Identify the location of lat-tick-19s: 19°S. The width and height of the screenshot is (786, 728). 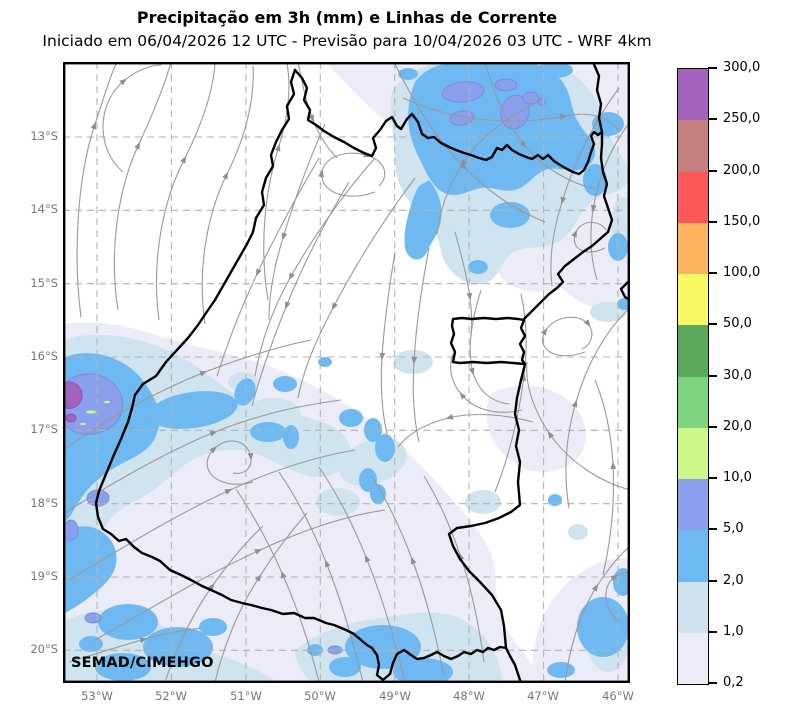
(44, 576).